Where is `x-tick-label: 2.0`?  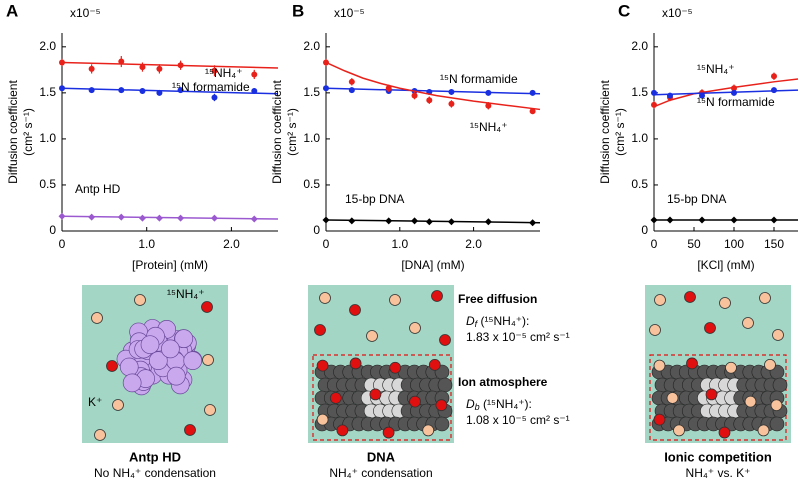 x-tick-label: 2.0 is located at coordinates (231, 244).